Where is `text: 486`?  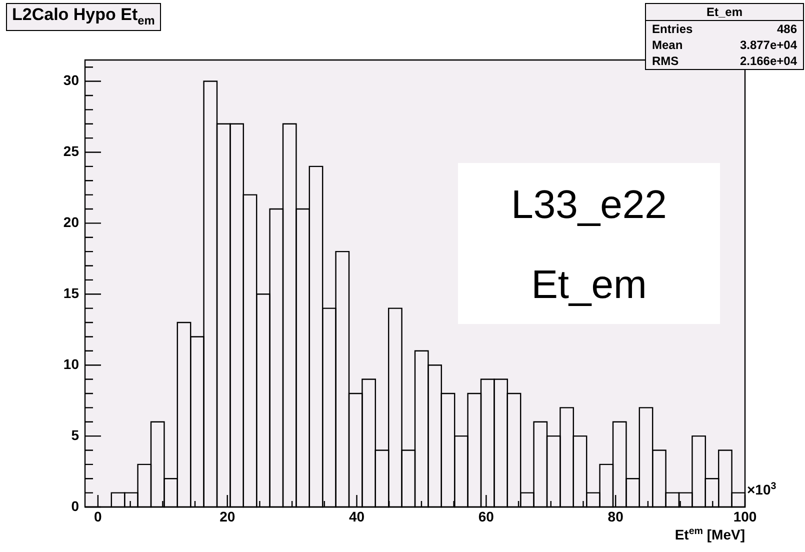
text: 486 is located at coordinates (786, 29).